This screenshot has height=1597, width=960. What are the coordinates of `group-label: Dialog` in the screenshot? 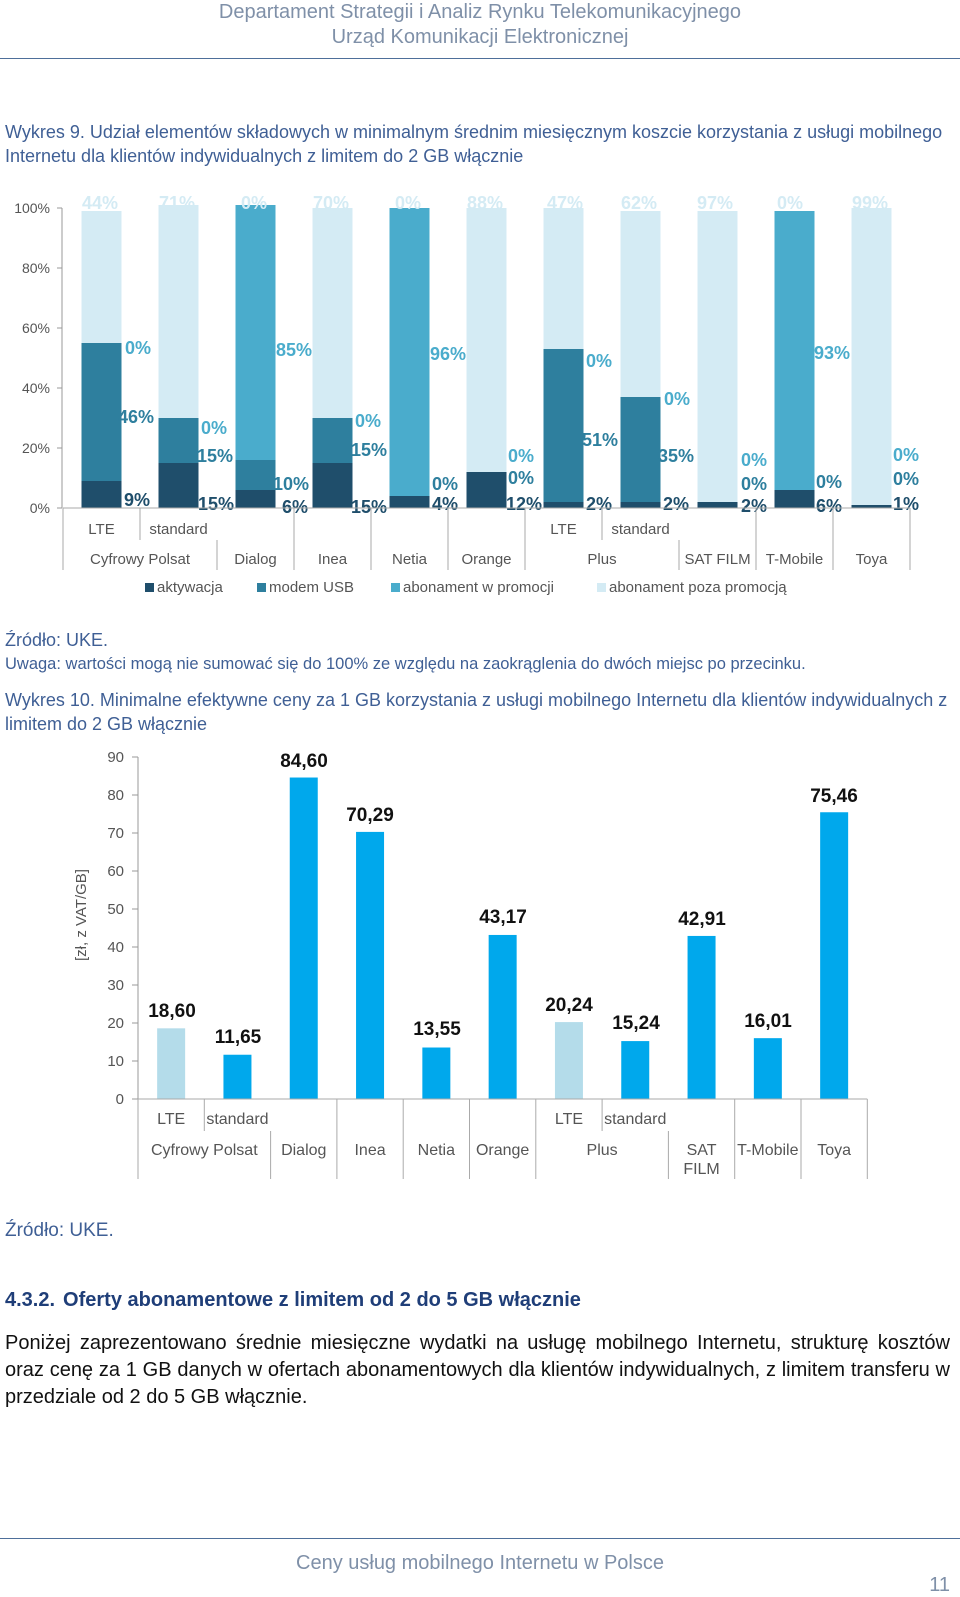 It's located at (303, 1150).